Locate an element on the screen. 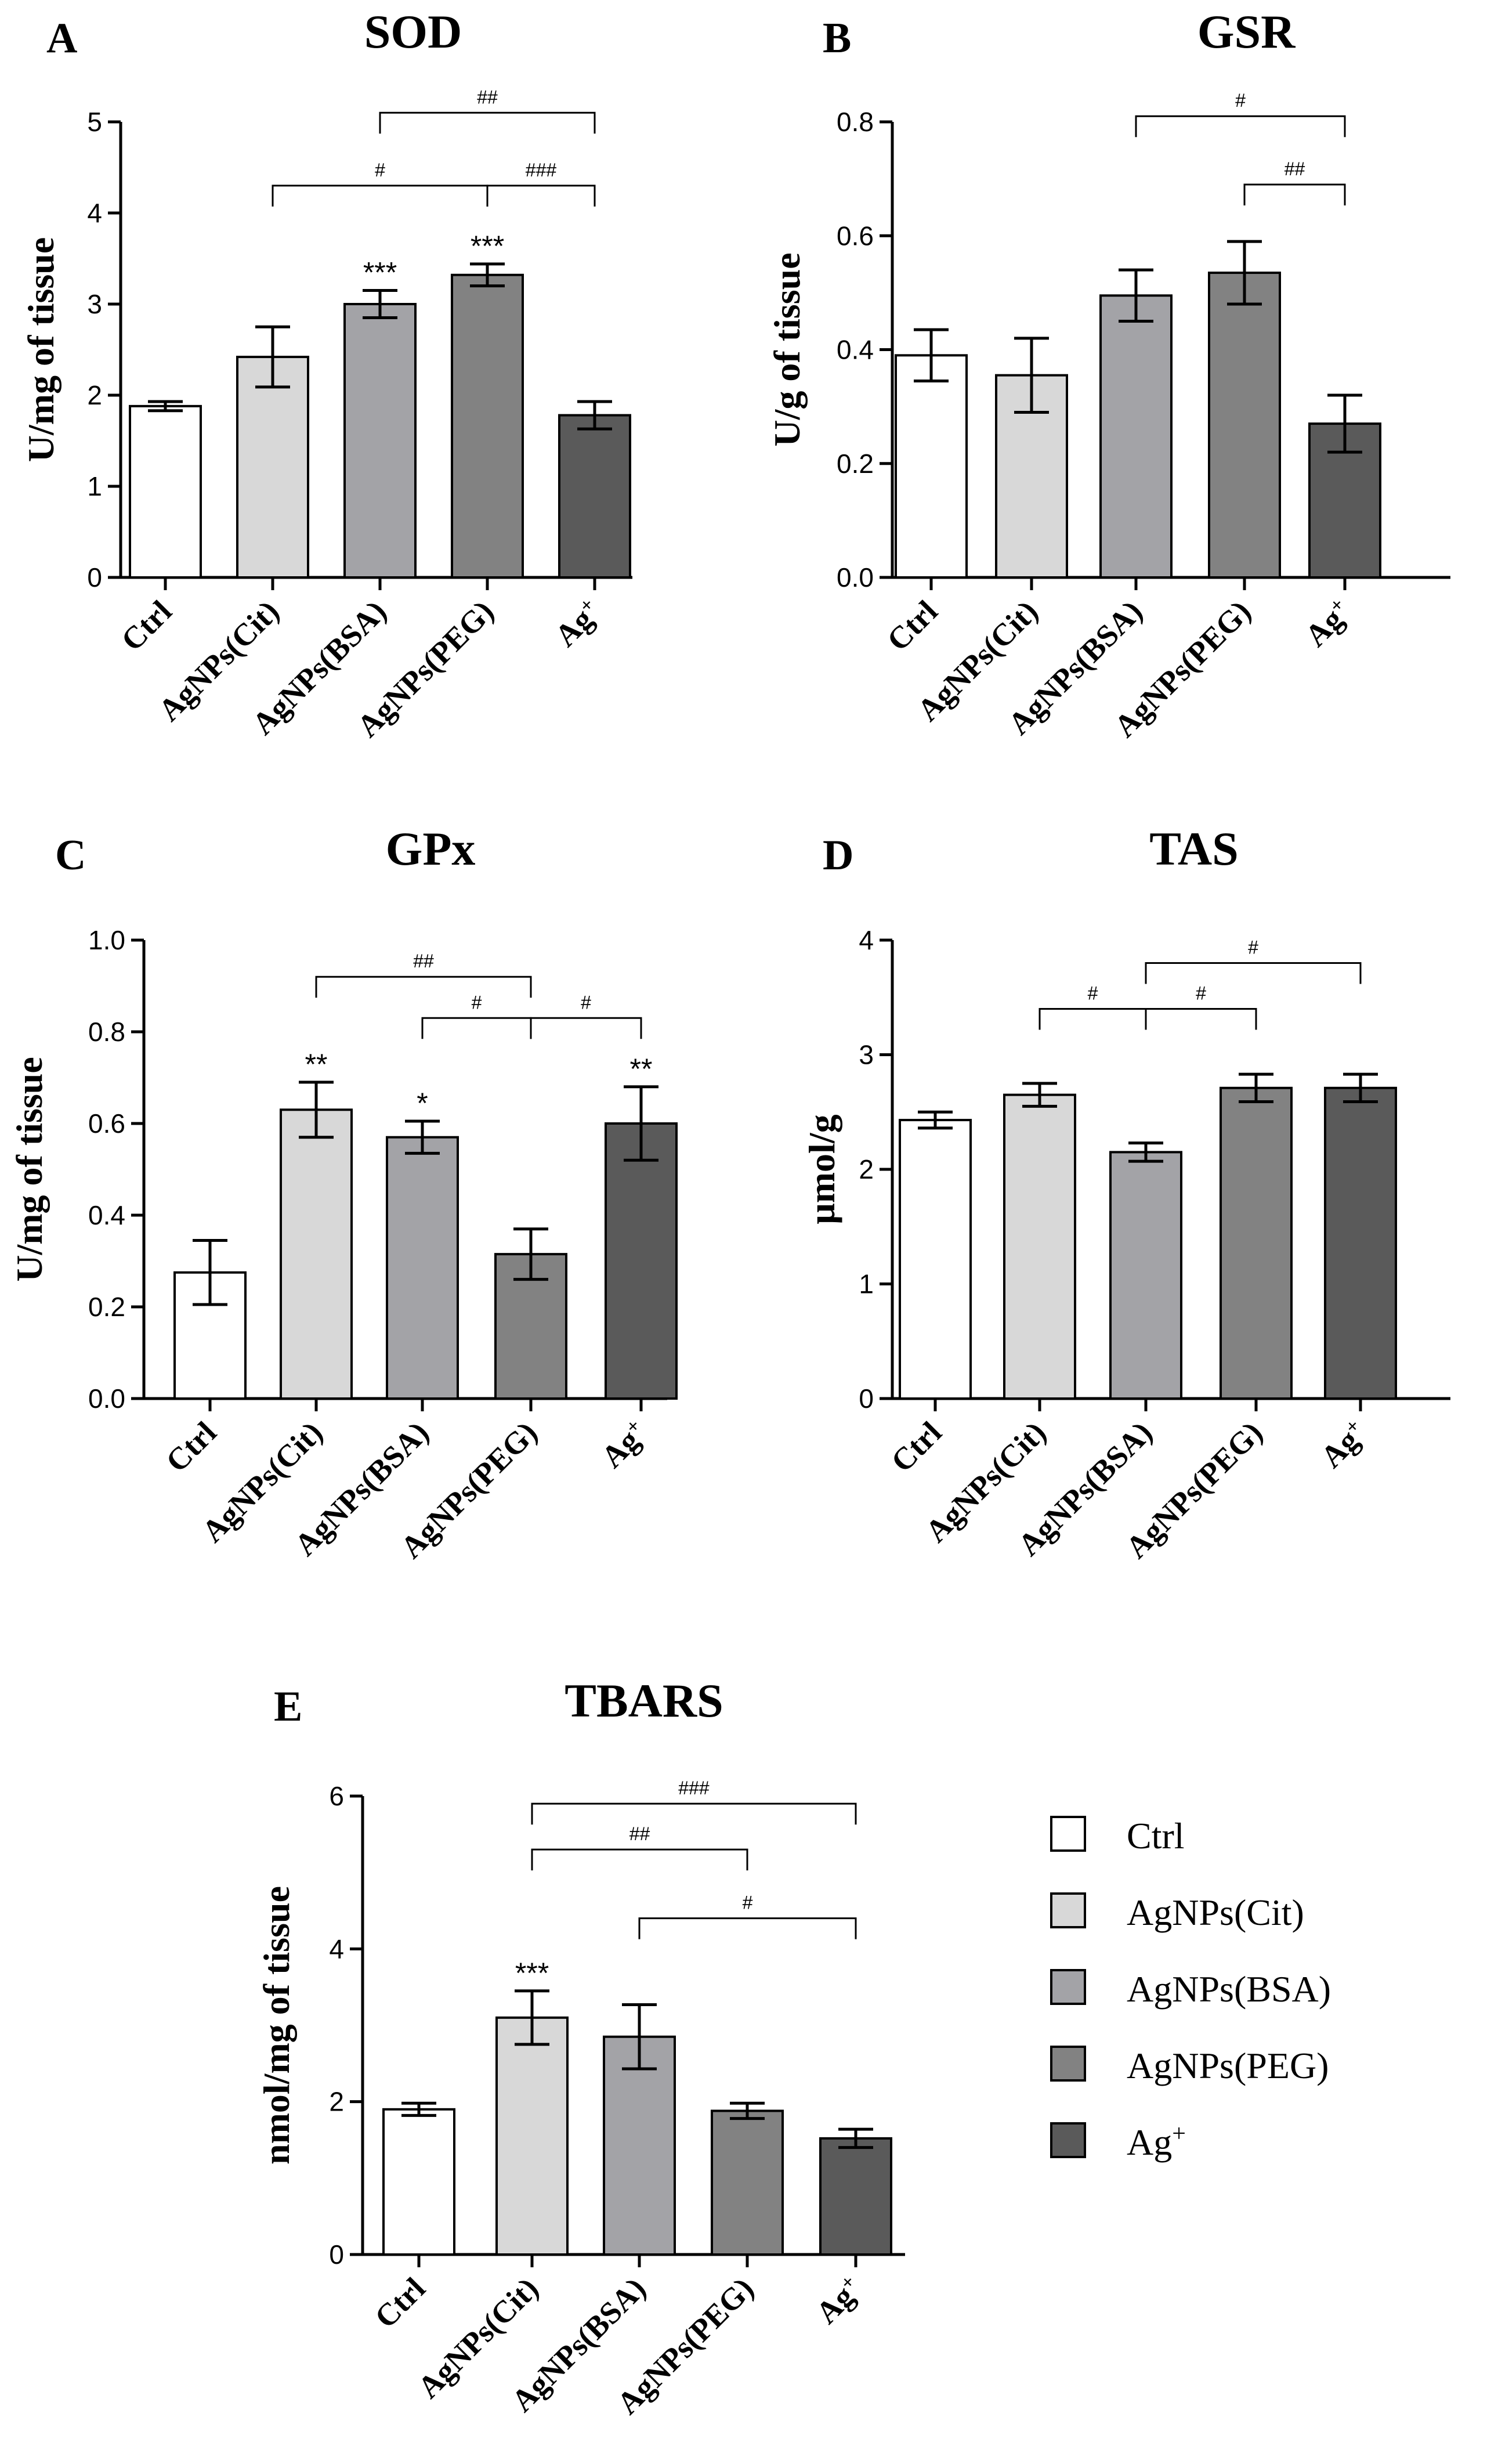  y-axis-label: nmol/mg of tissue is located at coordinates (276, 2025).